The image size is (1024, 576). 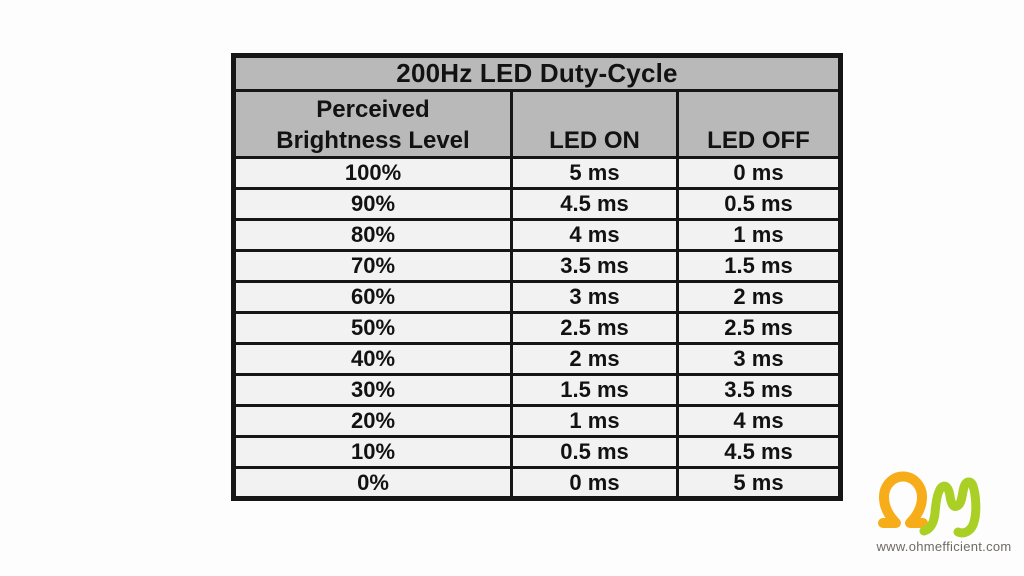 I want to click on table-row: 60% 3 ms 2 ms, so click(x=537, y=297).